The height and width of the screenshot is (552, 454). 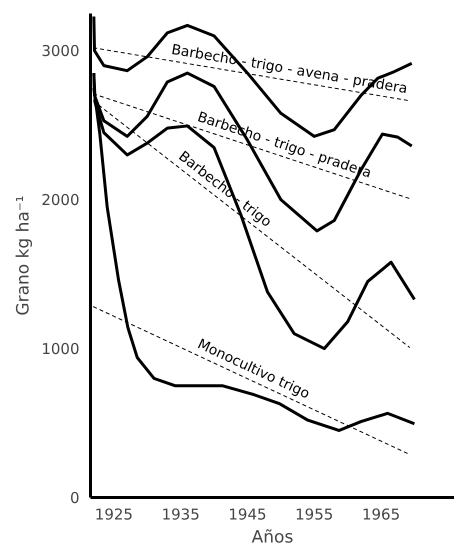 What do you see at coordinates (247, 515) in the screenshot?
I see `x-tick-label: 1945` at bounding box center [247, 515].